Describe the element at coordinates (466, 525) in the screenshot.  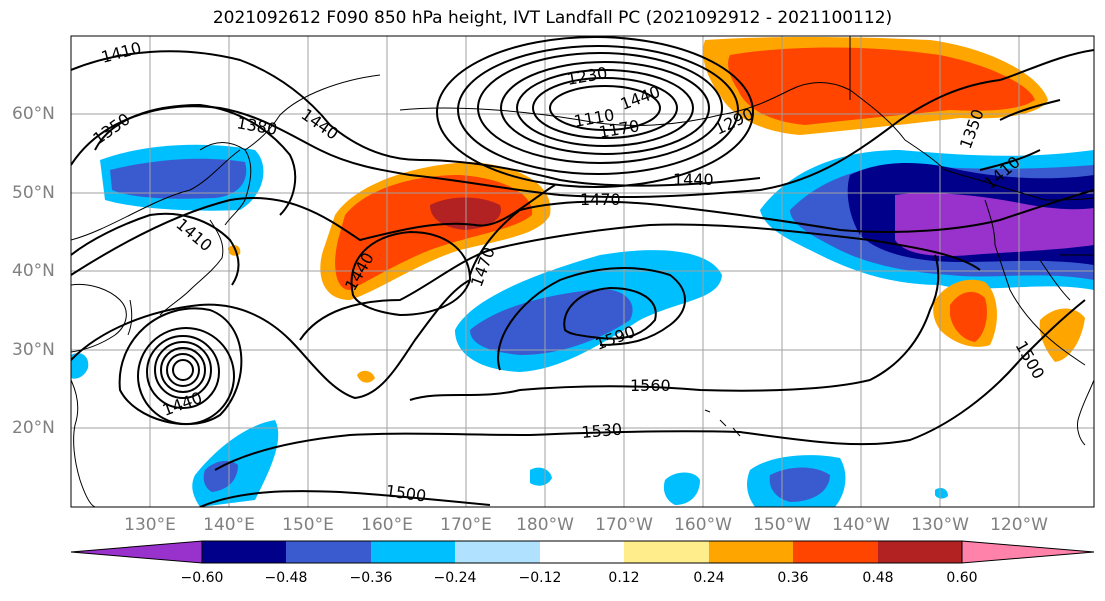
I see `lon-label: 170°E` at that location.